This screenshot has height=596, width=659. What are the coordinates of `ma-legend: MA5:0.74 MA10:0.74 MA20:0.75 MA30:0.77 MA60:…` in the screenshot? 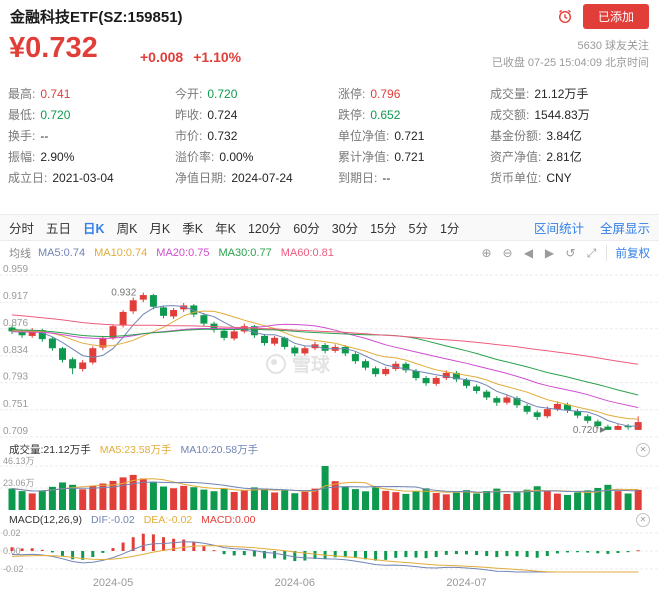 It's located at (190, 253).